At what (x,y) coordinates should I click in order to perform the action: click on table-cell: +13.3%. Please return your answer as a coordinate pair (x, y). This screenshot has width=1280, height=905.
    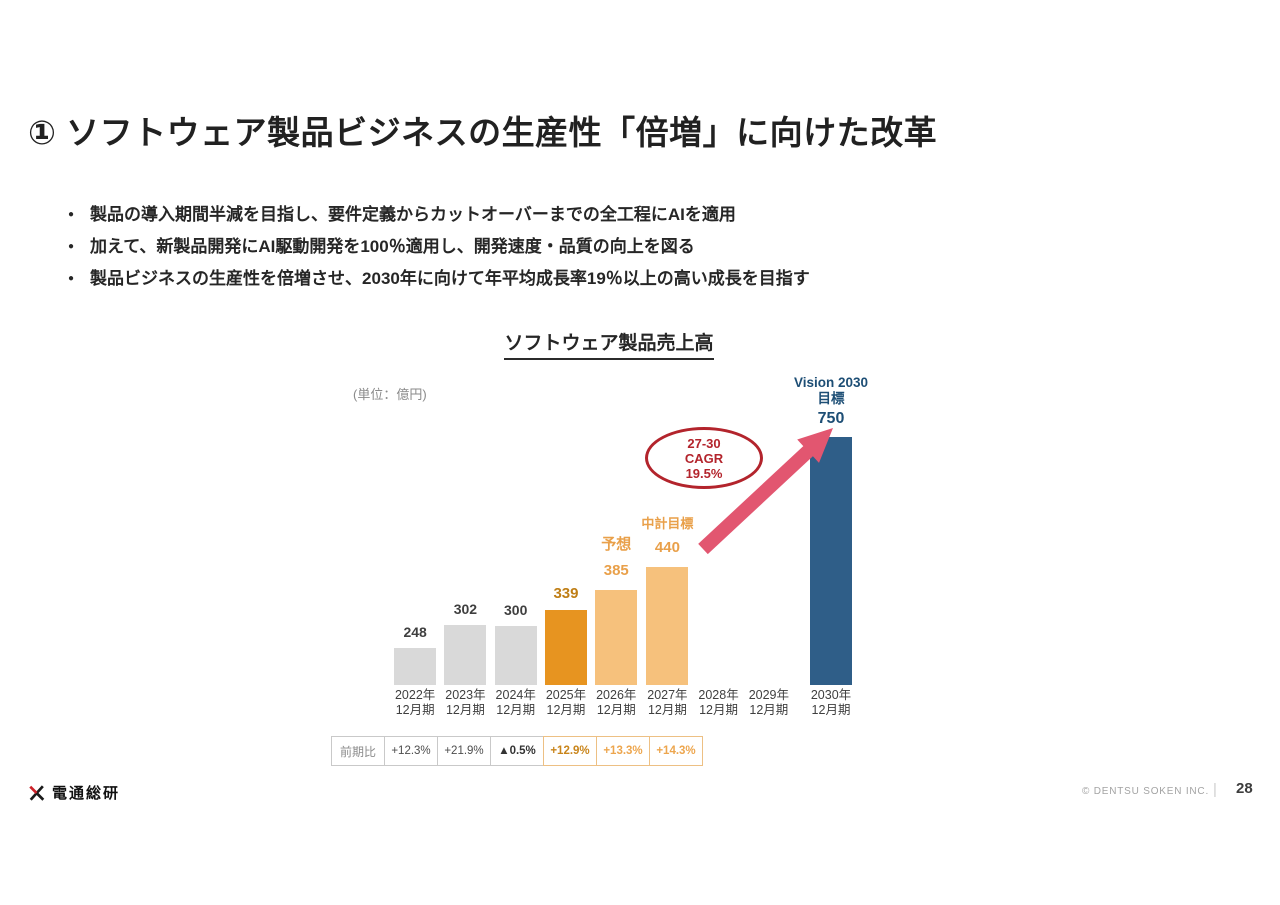
    Looking at the image, I should click on (623, 751).